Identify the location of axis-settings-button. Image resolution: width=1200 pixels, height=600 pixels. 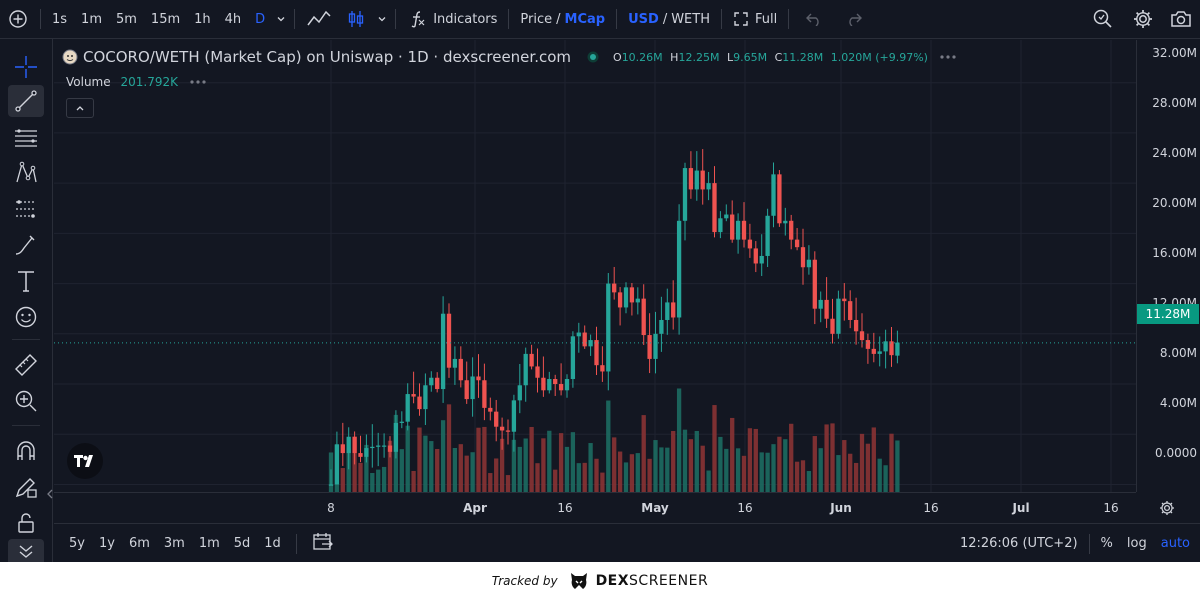
(1167, 508).